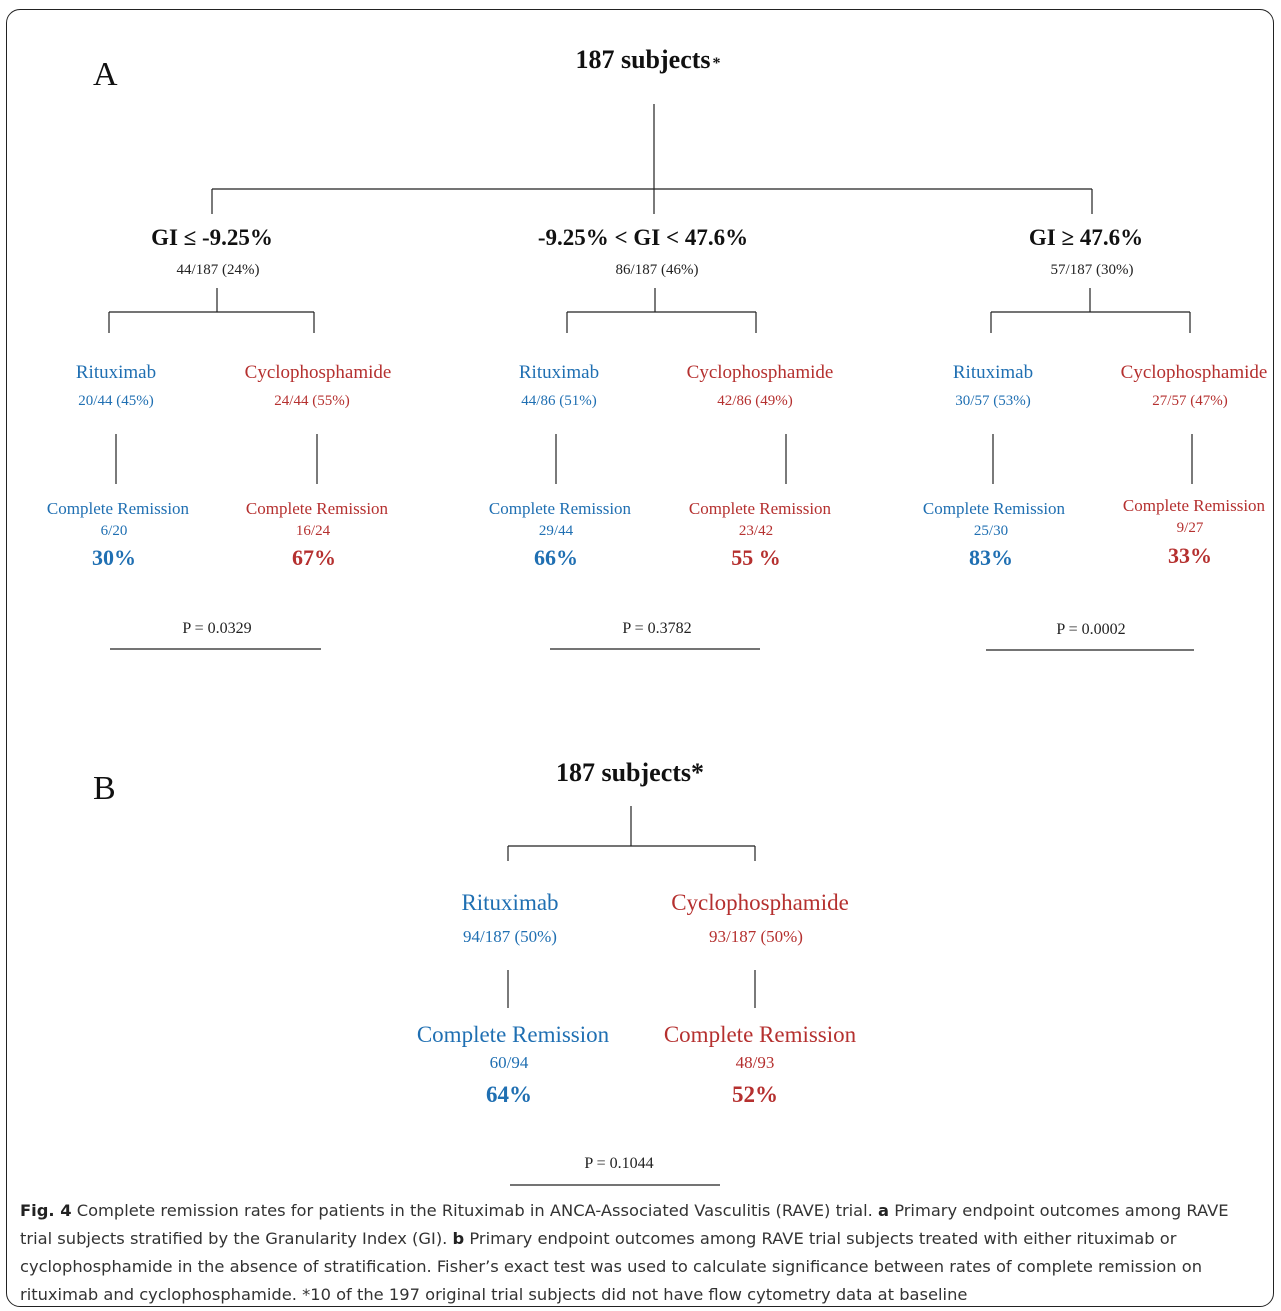 This screenshot has width=1281, height=1311. Describe the element at coordinates (1090, 629) in the screenshot. I see `group-high-p-value: P = 0.0002` at that location.